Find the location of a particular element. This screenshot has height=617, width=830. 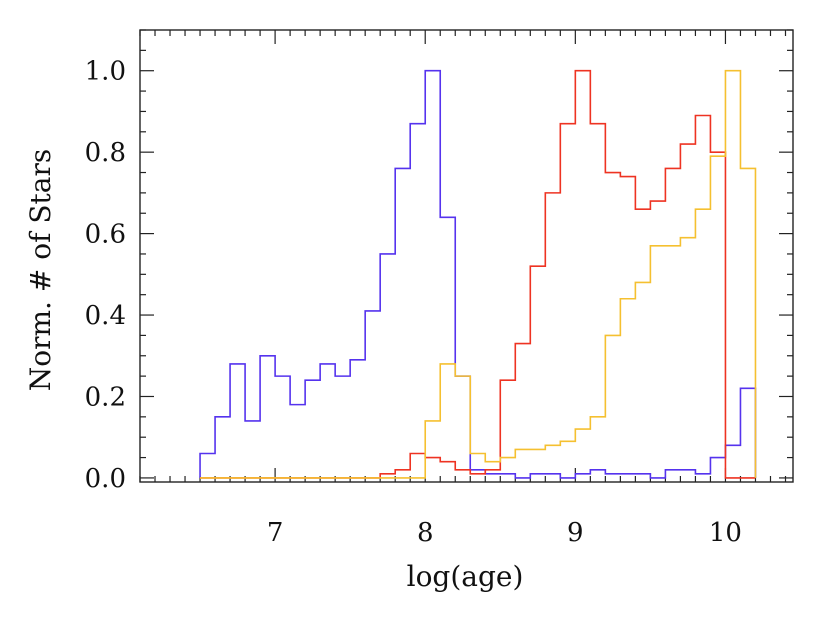

x-tick-label: 9 is located at coordinates (575, 533).